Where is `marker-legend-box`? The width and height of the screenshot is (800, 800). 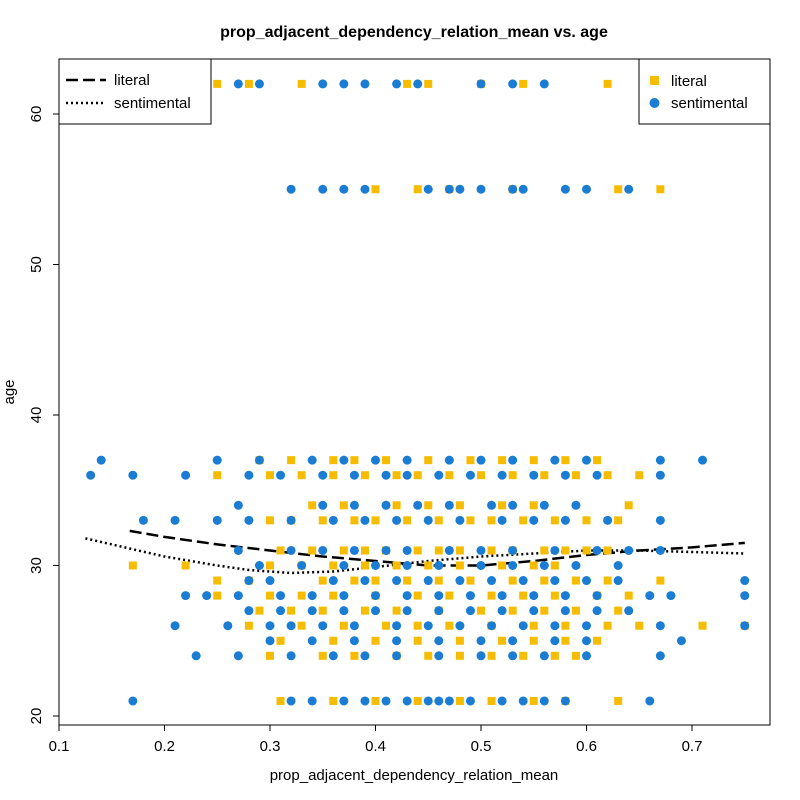 marker-legend-box is located at coordinates (704, 91).